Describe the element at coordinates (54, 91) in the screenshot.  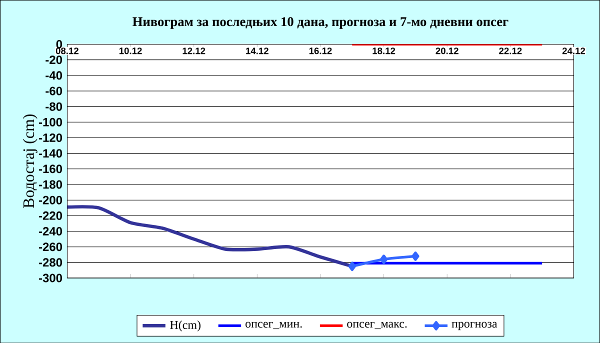
I see `y-tick-label: -60` at that location.